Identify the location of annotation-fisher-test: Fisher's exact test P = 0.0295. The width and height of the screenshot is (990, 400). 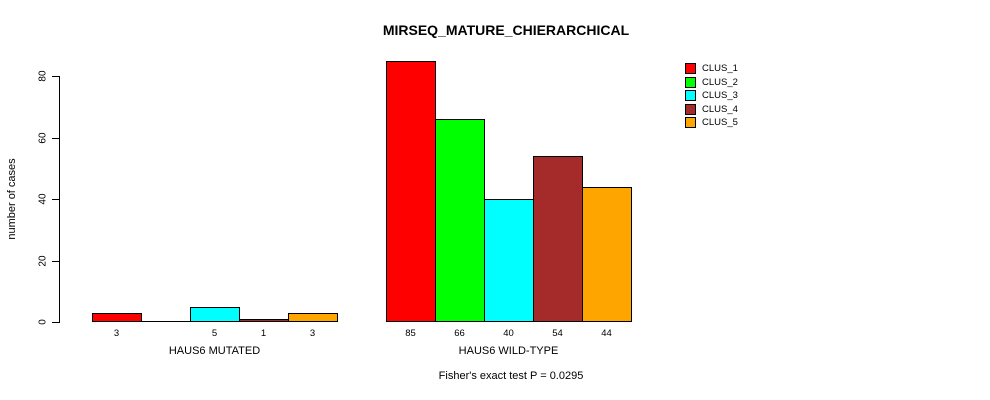
(511, 376).